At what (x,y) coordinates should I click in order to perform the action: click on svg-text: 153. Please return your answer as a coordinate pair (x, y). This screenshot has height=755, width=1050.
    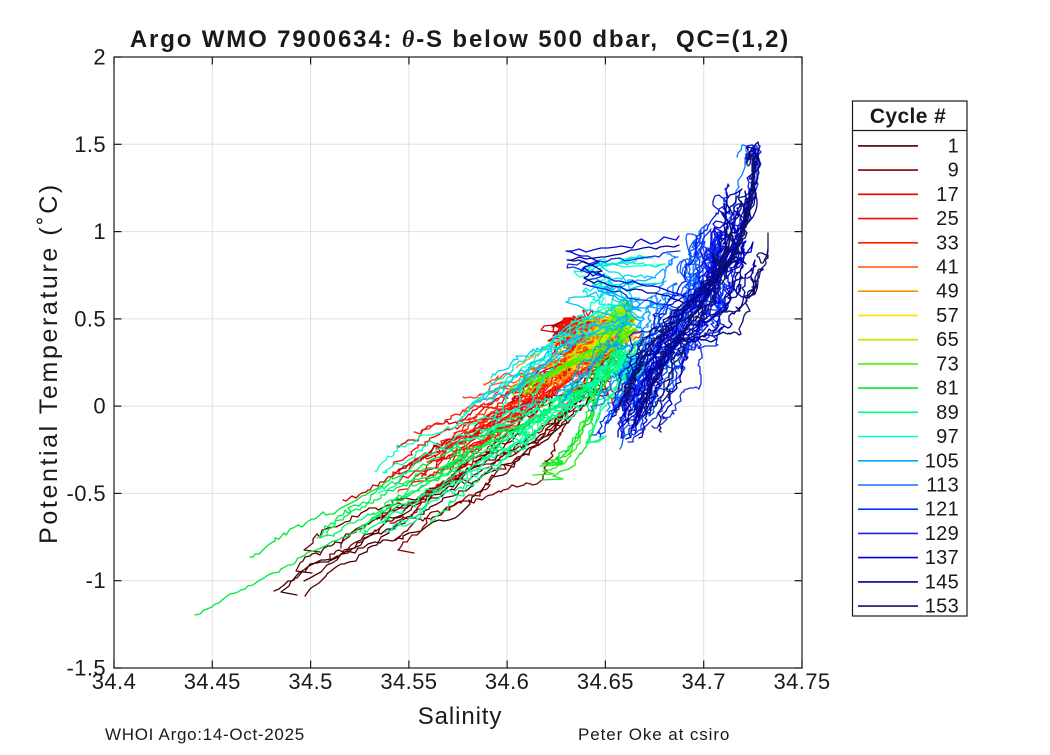
    Looking at the image, I should click on (942, 607).